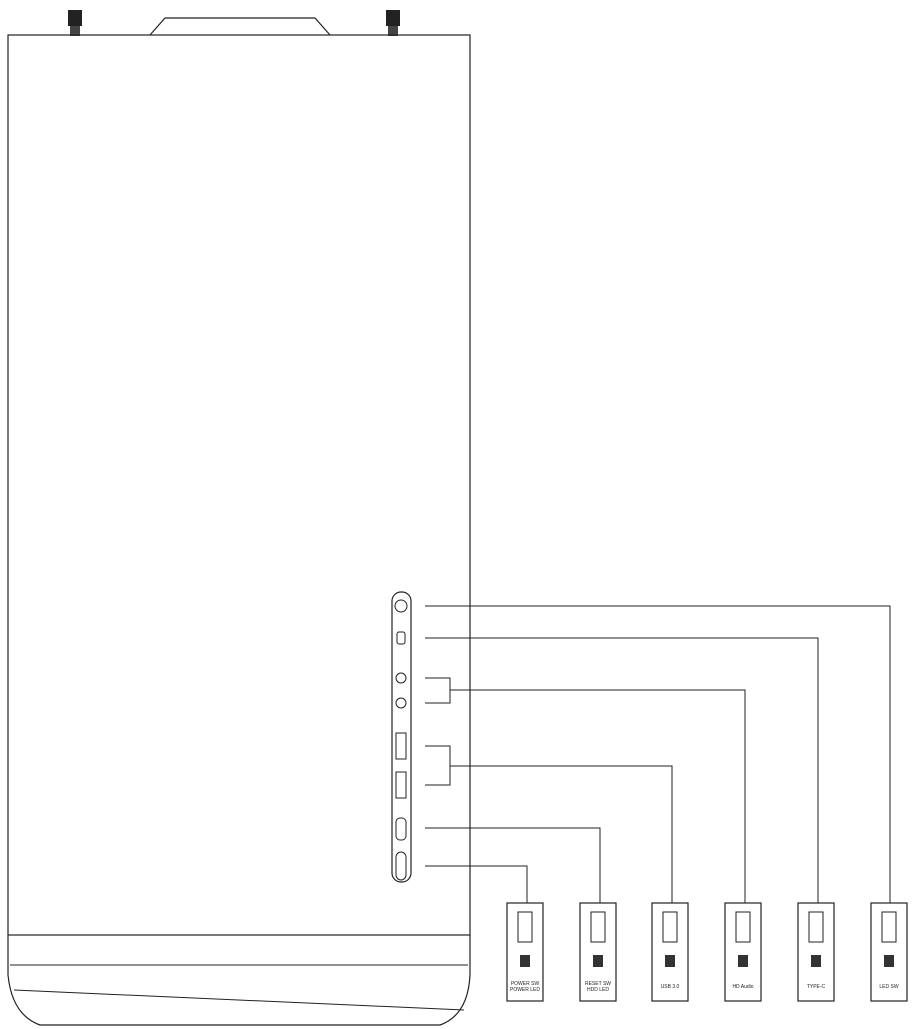 The width and height of the screenshot is (915, 1029). I want to click on connector-label: HDD LED, so click(598, 990).